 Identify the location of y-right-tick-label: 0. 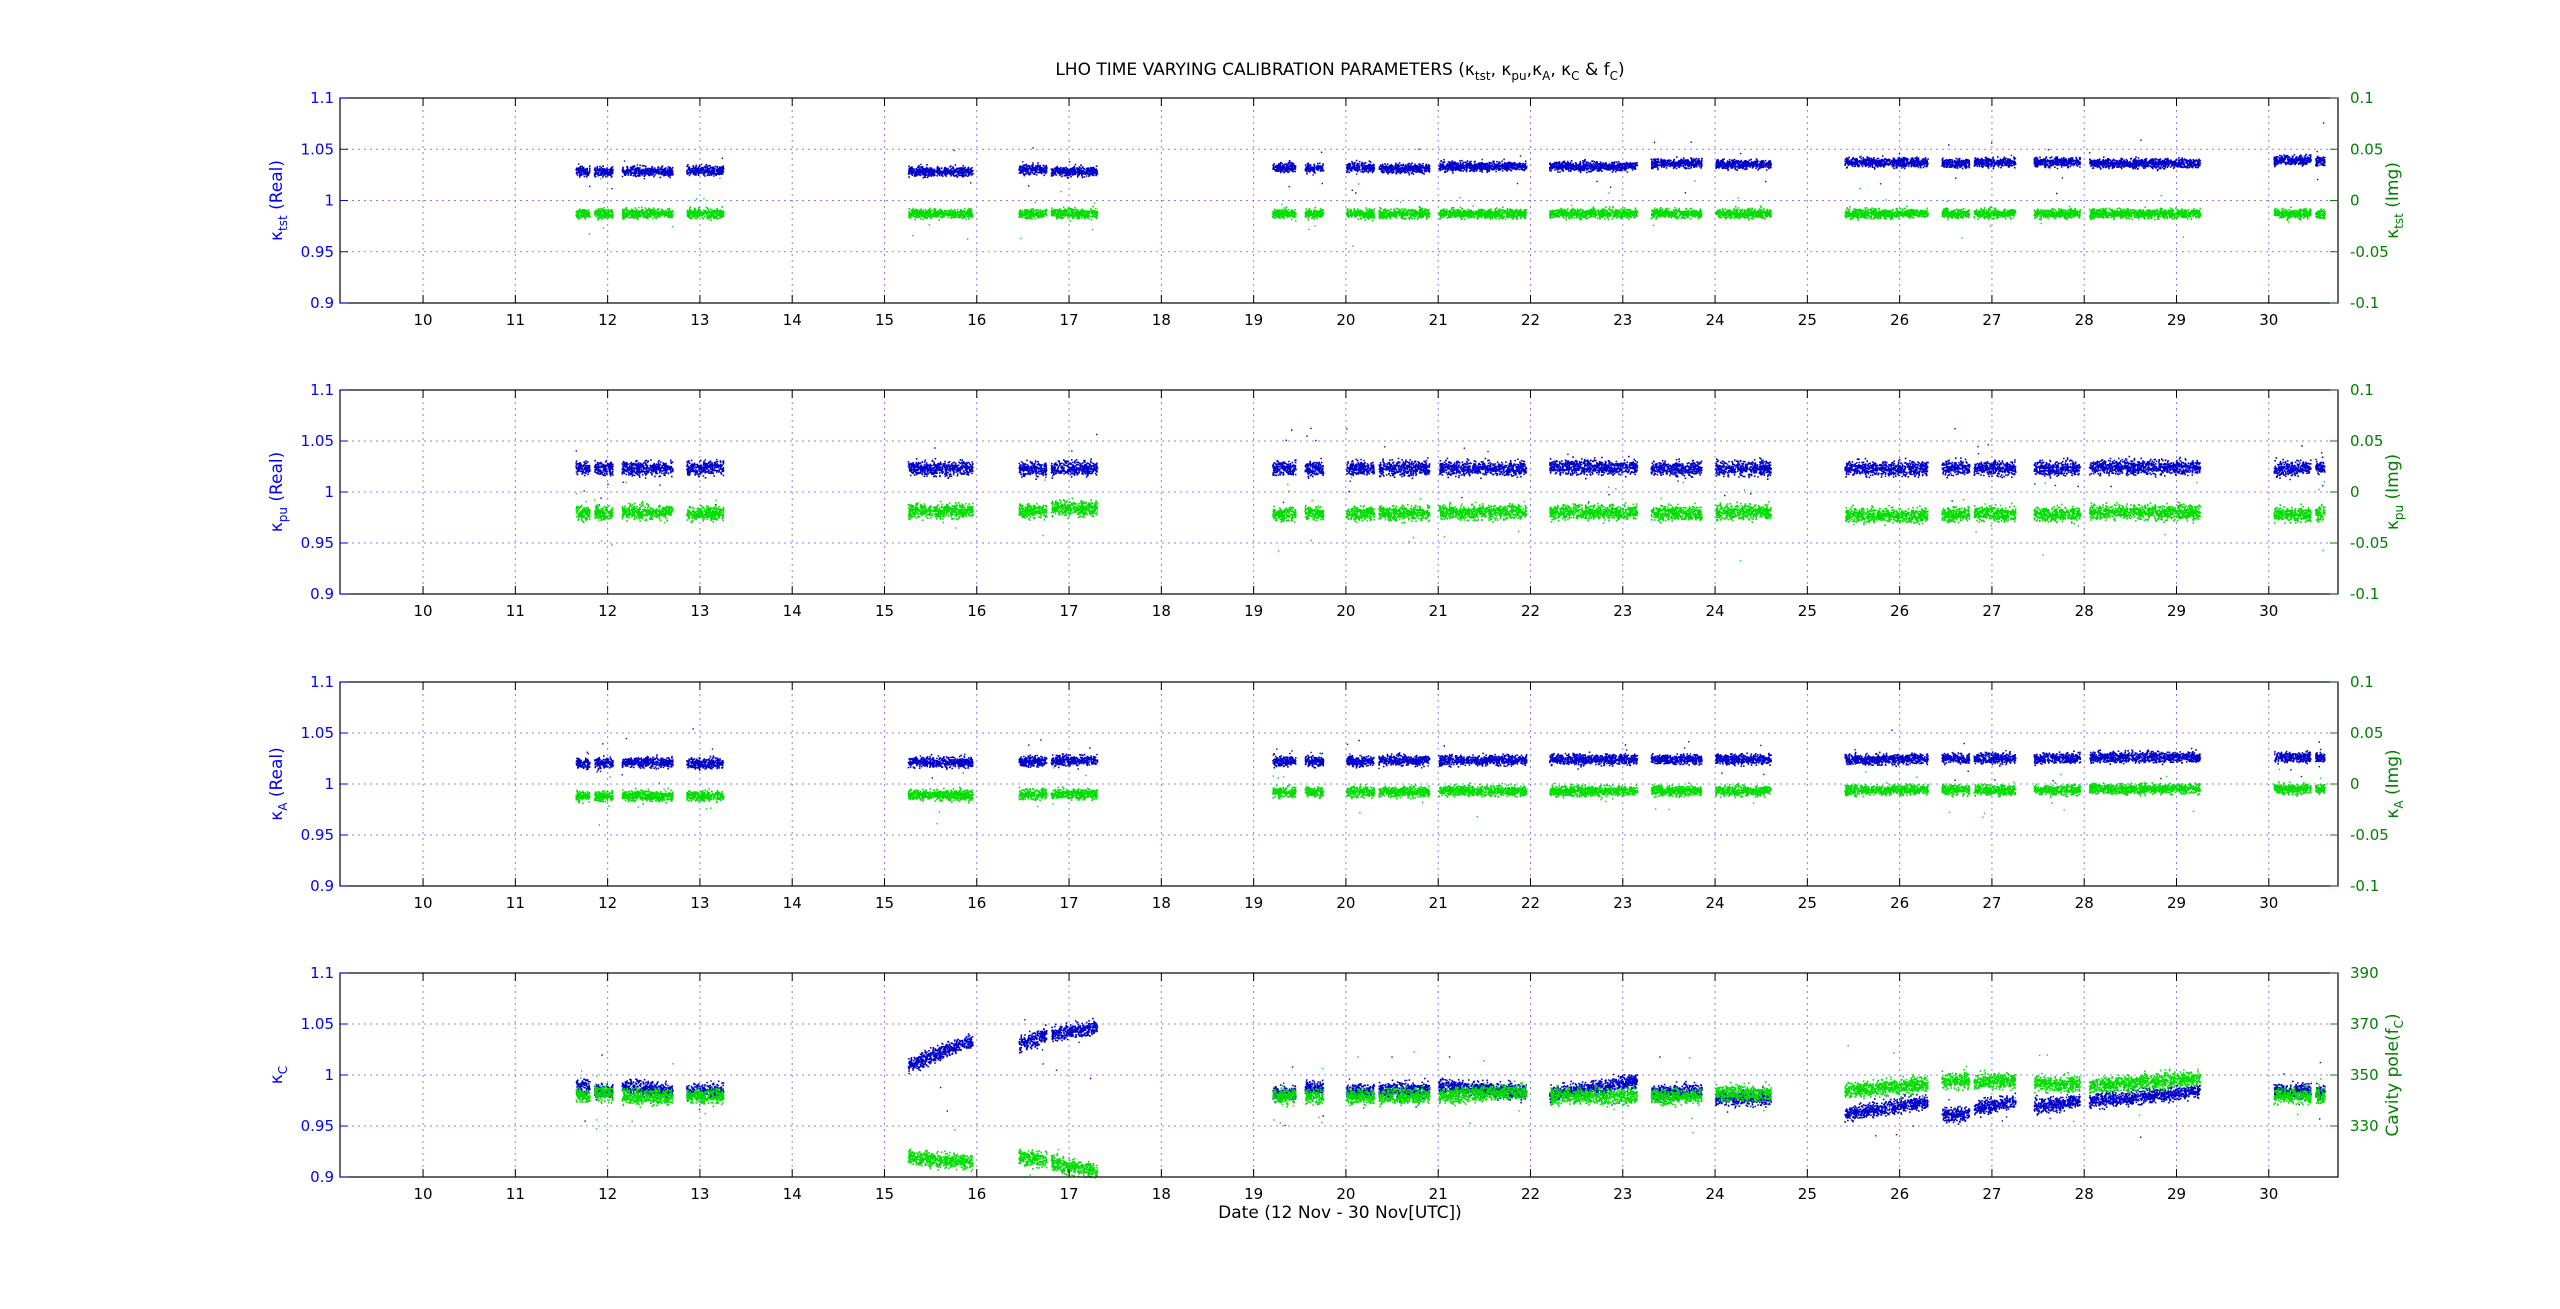
(2355, 492).